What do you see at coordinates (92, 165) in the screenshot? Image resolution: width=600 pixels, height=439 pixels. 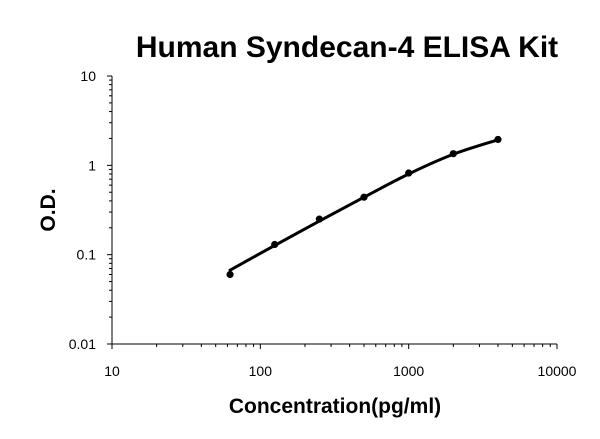 I see `y-tick-label: 1` at bounding box center [92, 165].